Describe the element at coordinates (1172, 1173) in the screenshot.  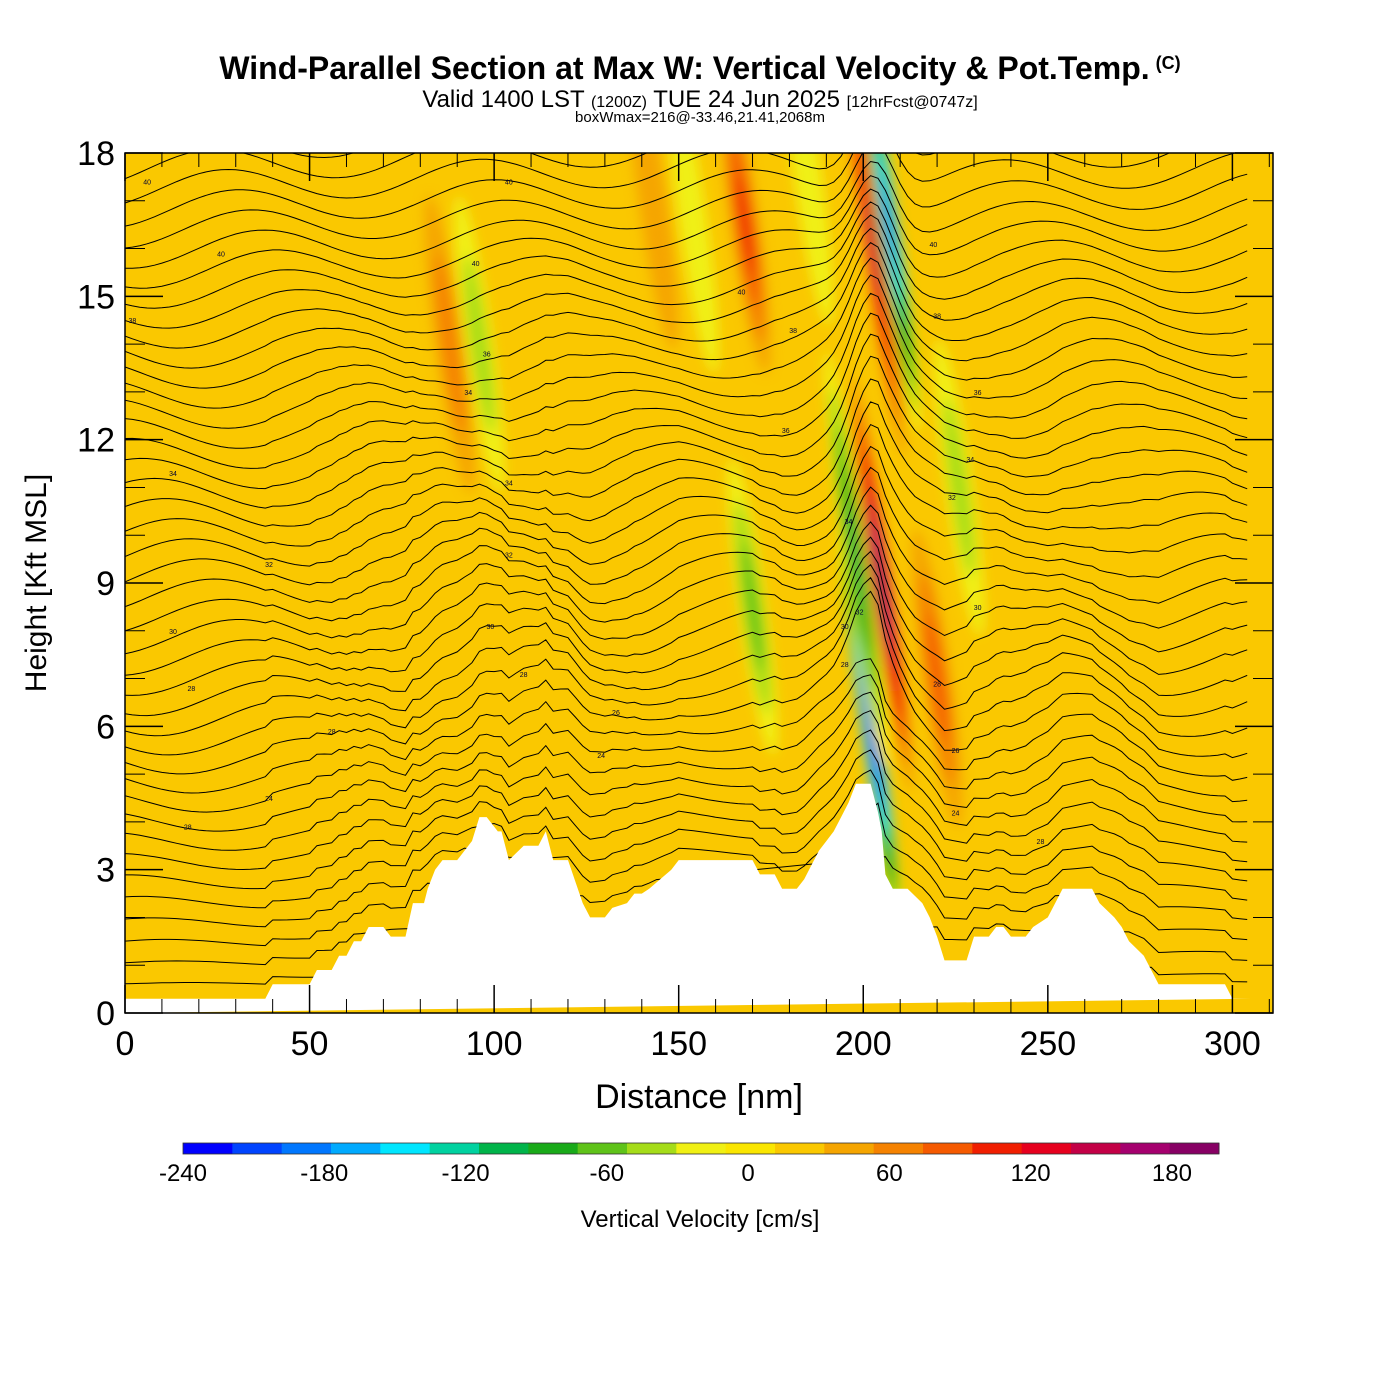
I see `colorbar-tick-label: 180` at that location.